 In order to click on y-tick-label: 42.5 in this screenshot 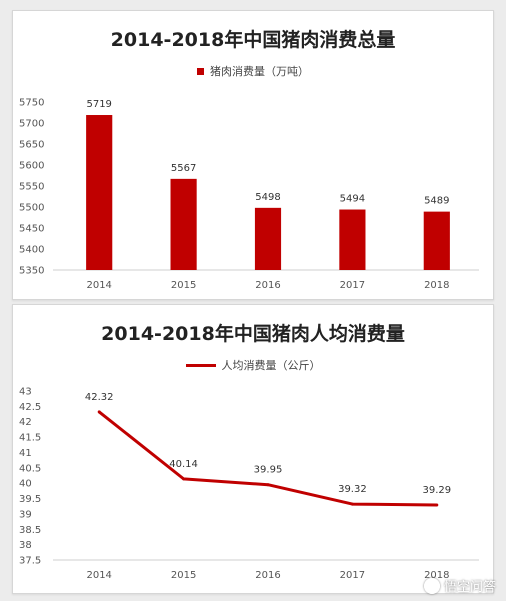, I will do `click(30, 407)`.